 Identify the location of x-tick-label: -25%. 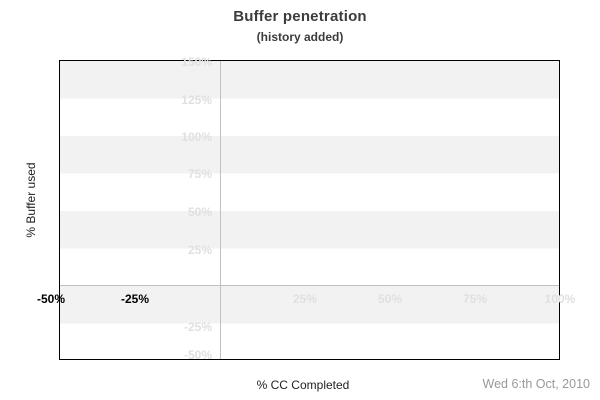
(134, 299).